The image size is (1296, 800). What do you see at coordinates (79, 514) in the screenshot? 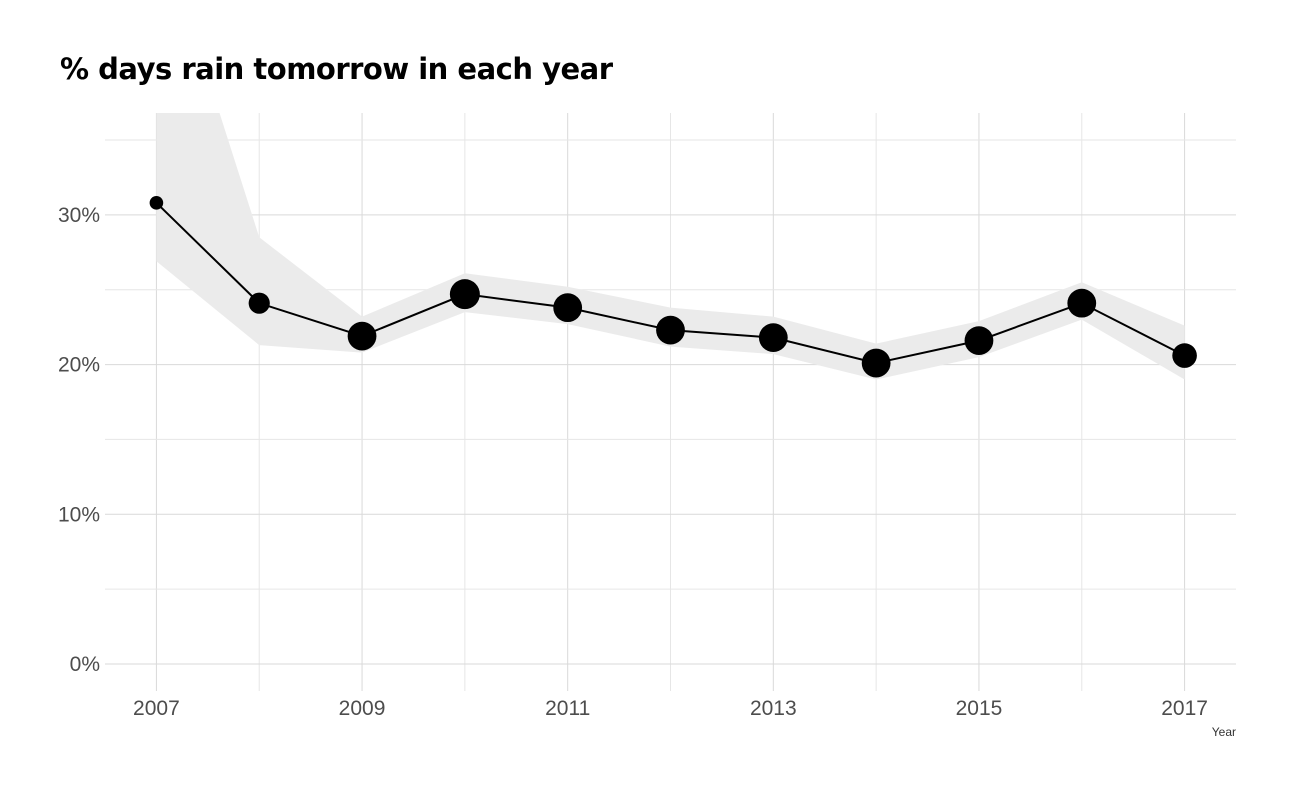
I see `y-tick-label: 10%` at bounding box center [79, 514].